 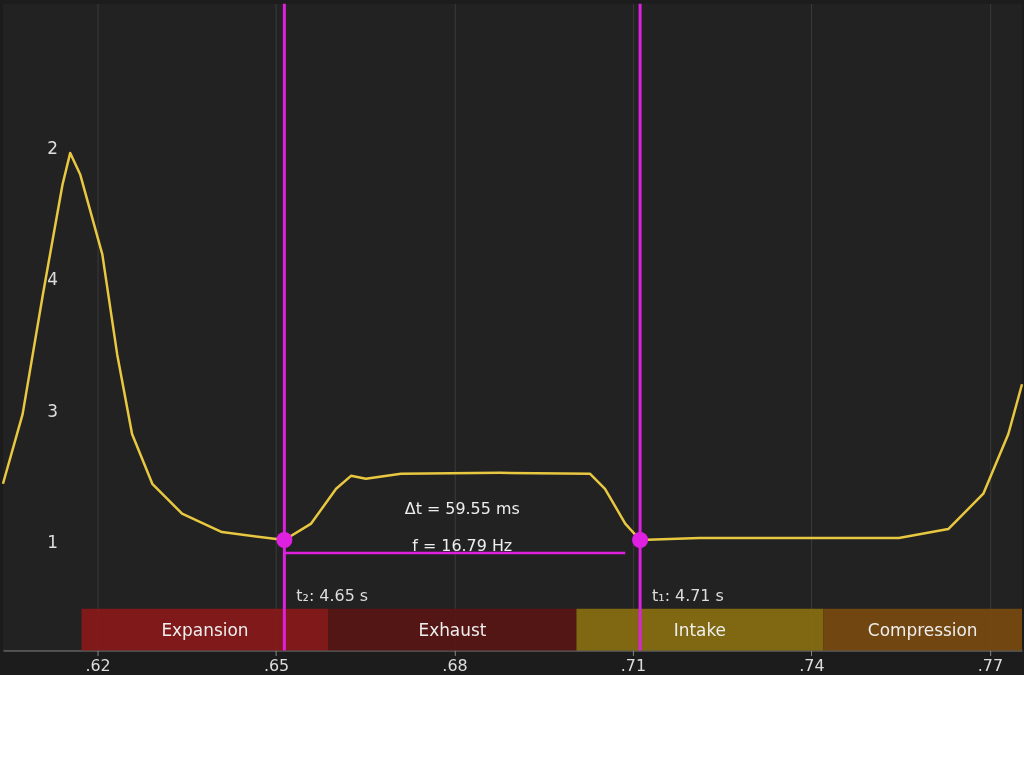 I want to click on annotation: t₁: 4.71 s, so click(x=688, y=595).